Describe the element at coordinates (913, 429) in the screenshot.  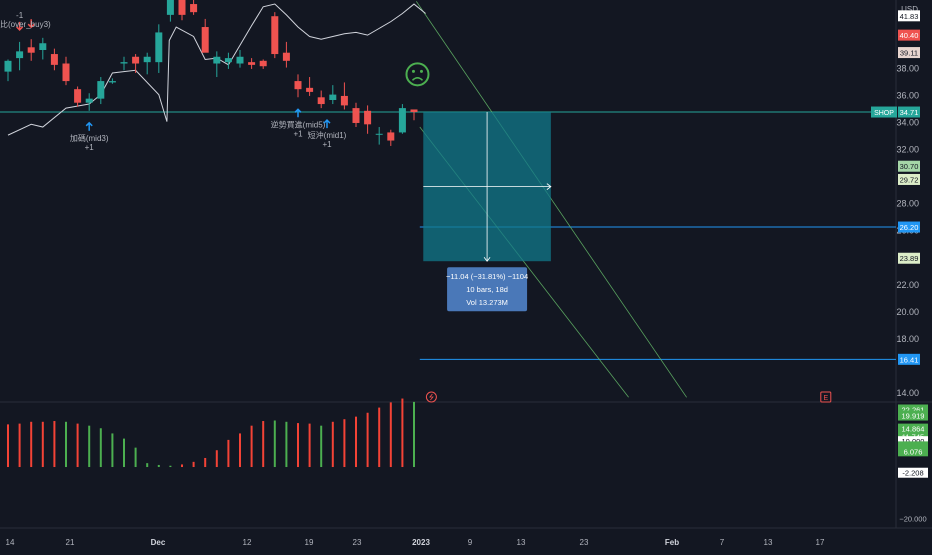
I see `histogram-axis-label: 14.864` at that location.